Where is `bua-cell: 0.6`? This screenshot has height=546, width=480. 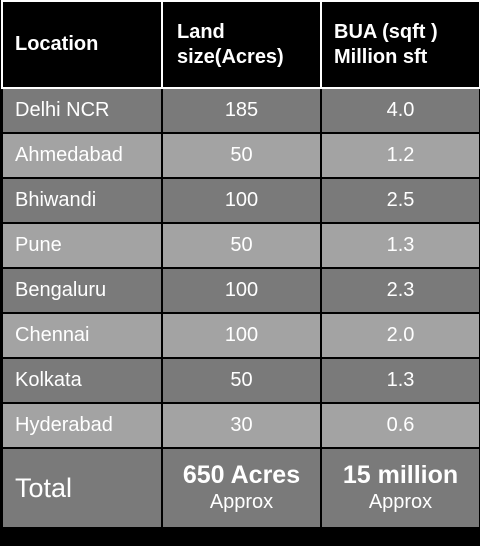 bua-cell: 0.6 is located at coordinates (400, 425).